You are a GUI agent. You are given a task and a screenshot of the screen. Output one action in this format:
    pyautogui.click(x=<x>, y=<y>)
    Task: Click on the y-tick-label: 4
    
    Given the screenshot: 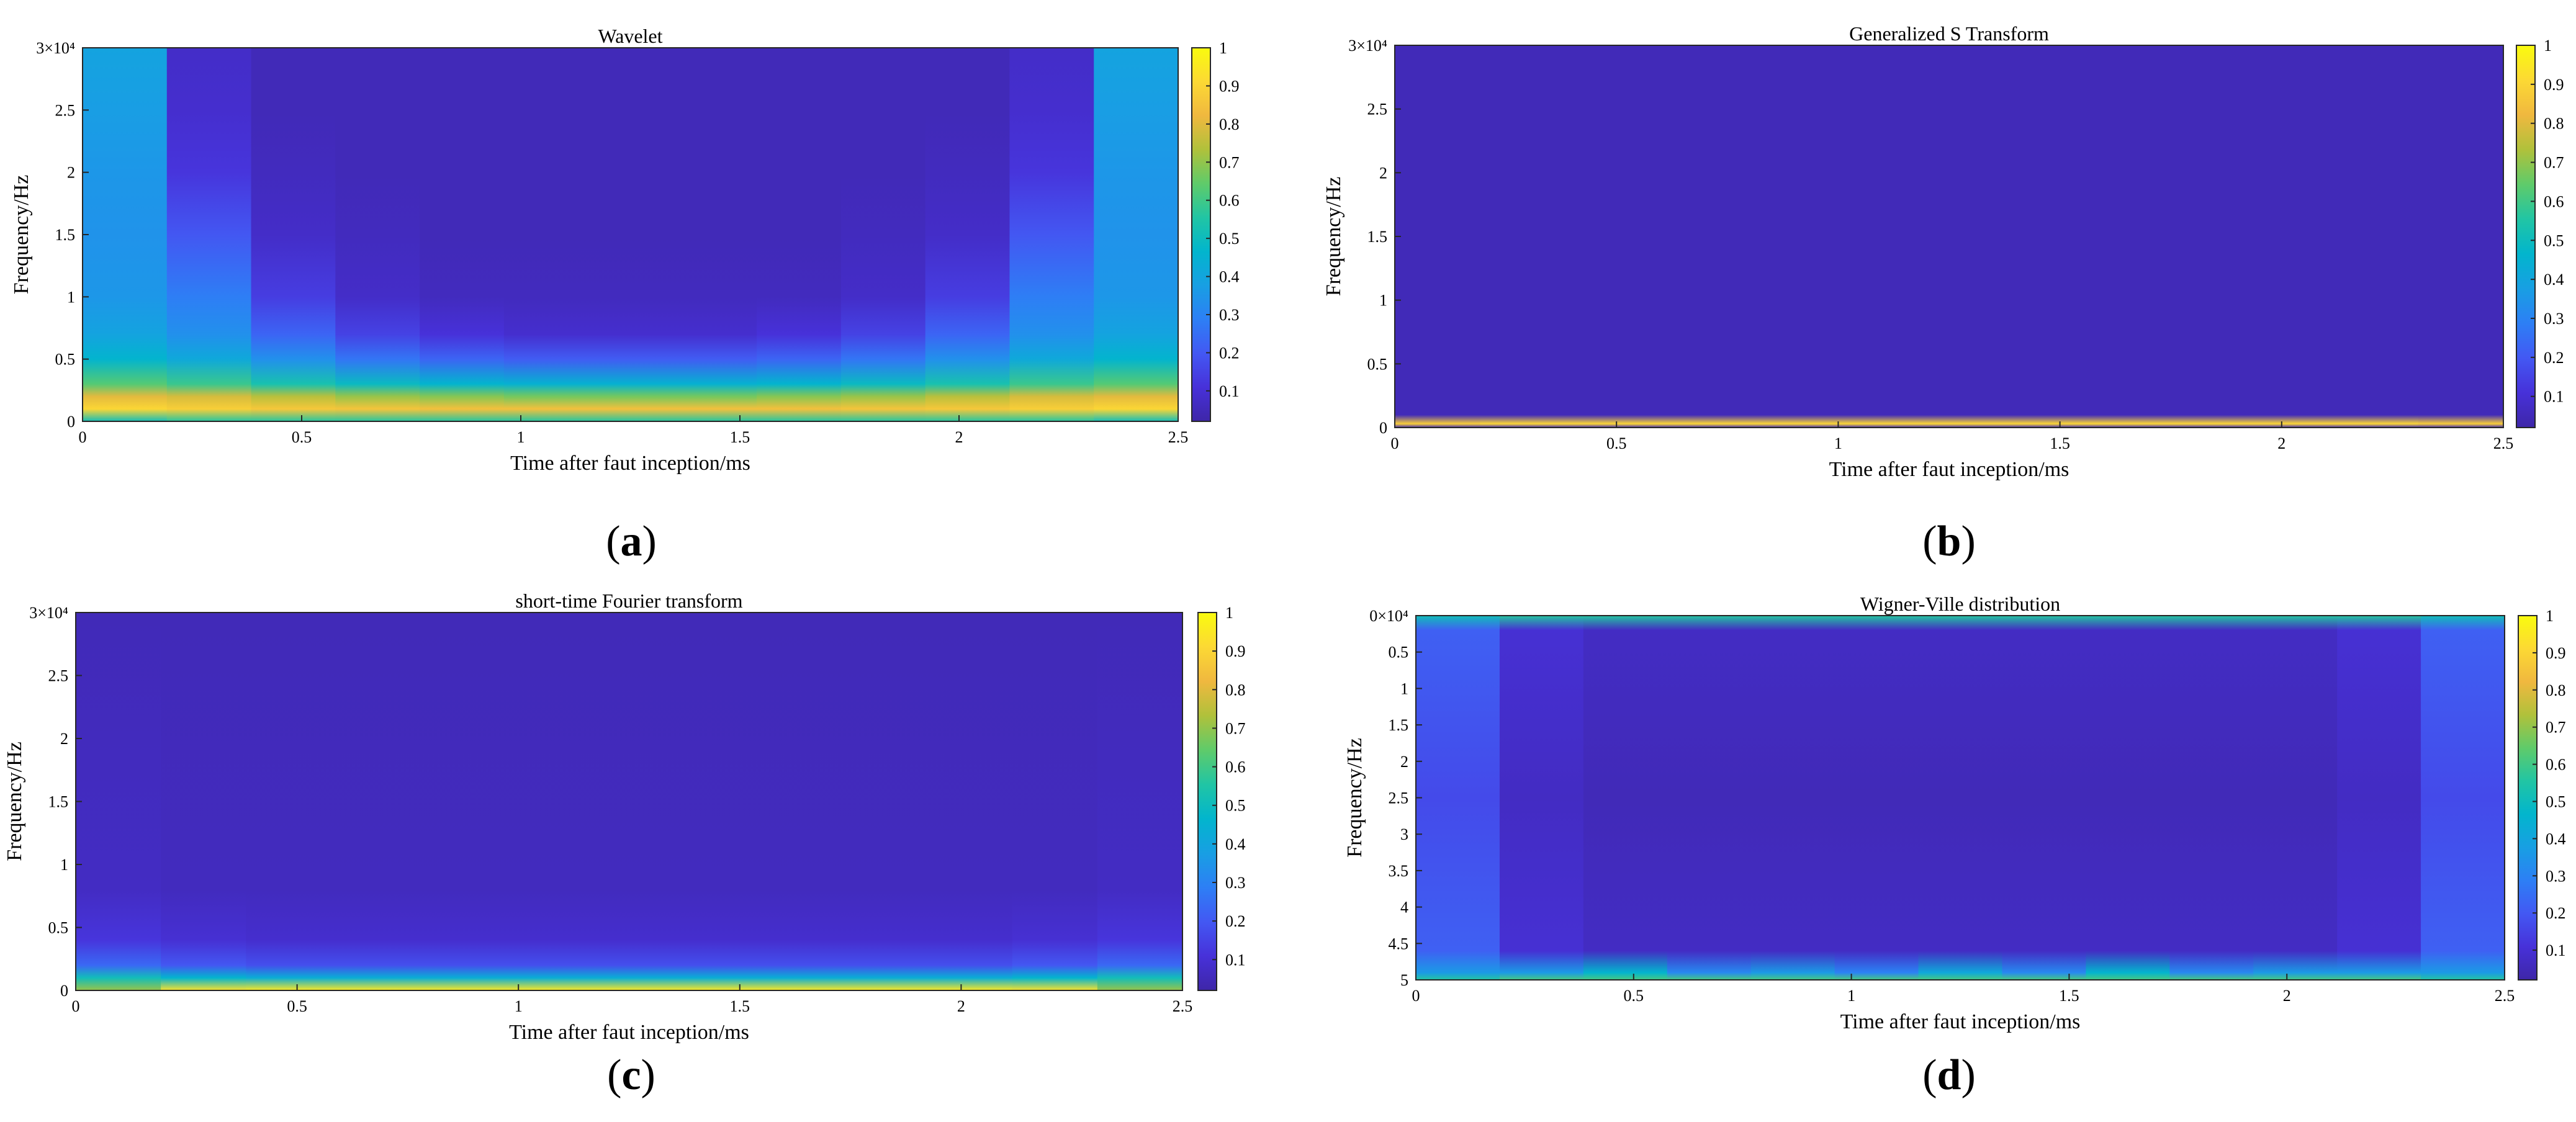 What is the action you would take?
    pyautogui.click(x=1404, y=908)
    